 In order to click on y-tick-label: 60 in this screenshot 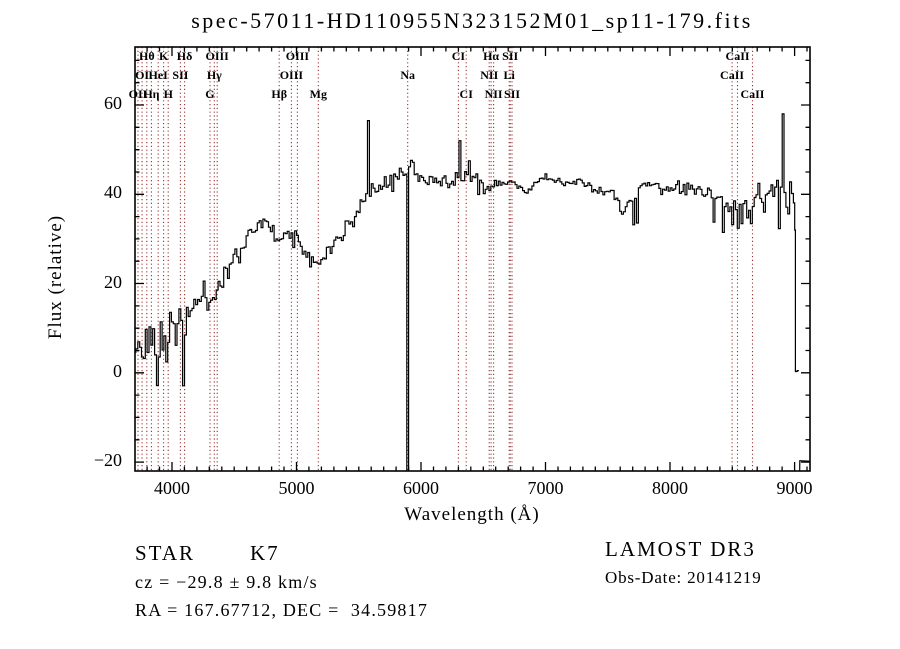, I will do `click(113, 103)`.